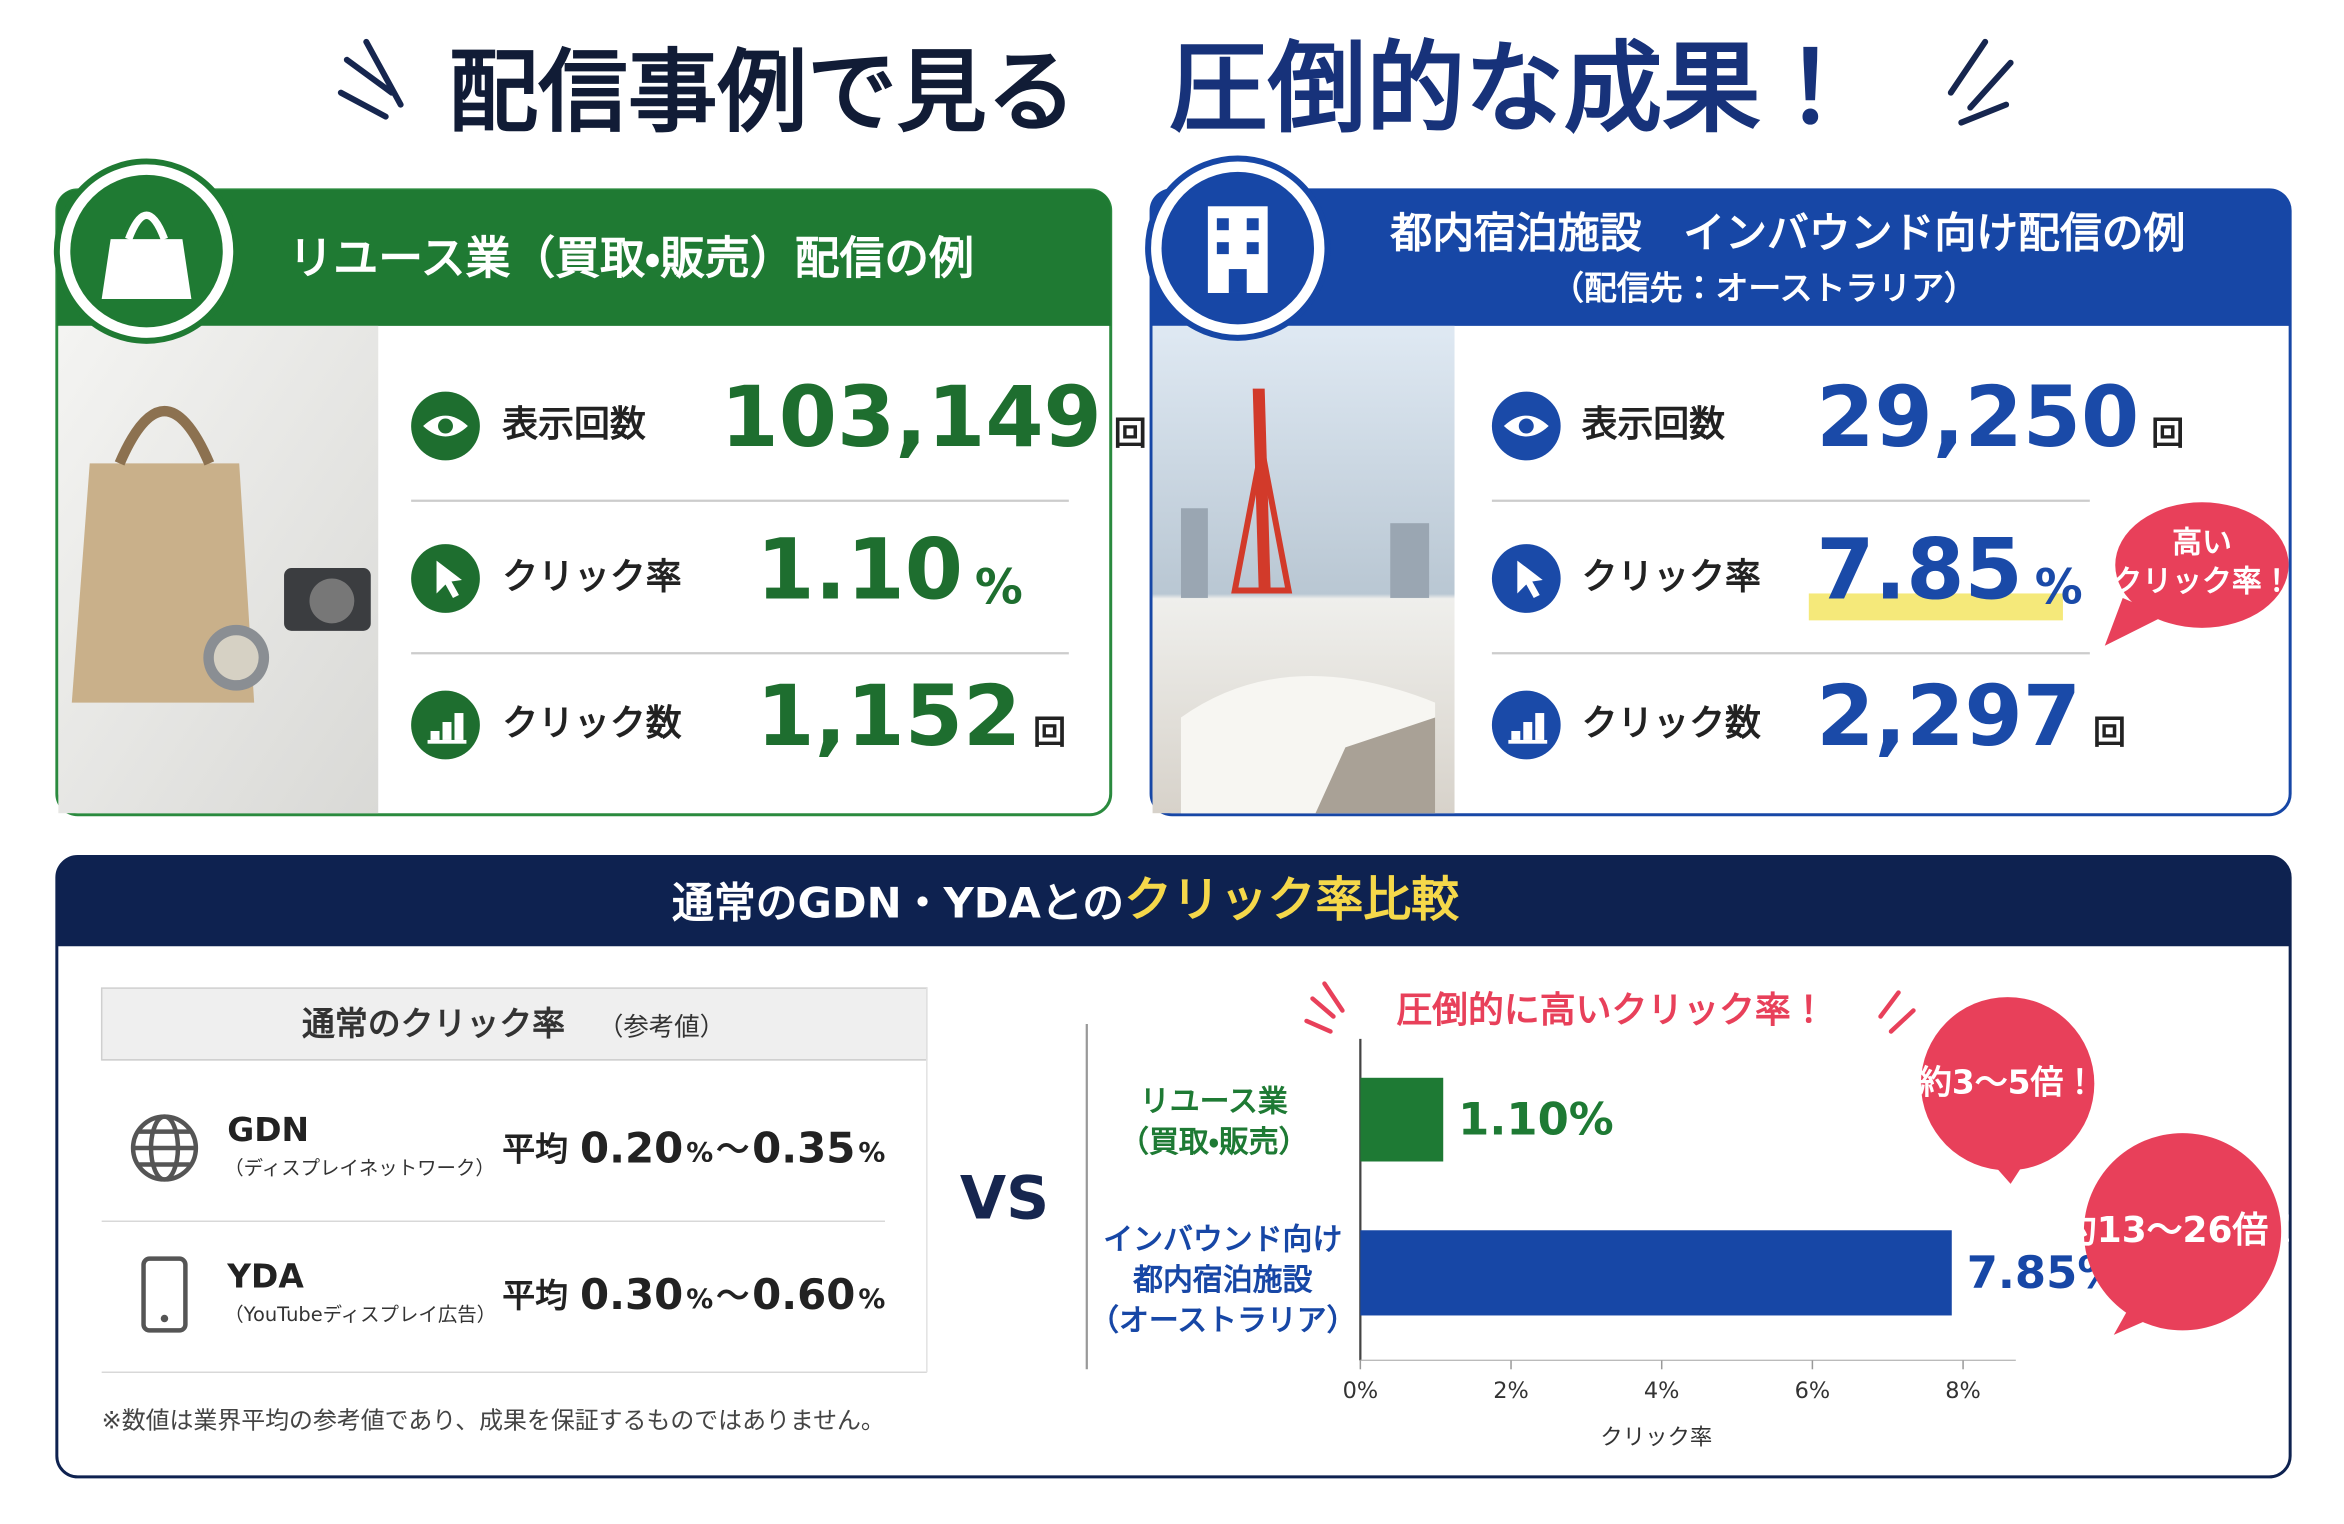 The image size is (2344, 1524). I want to click on metric-value: 7.85, so click(1919, 569).